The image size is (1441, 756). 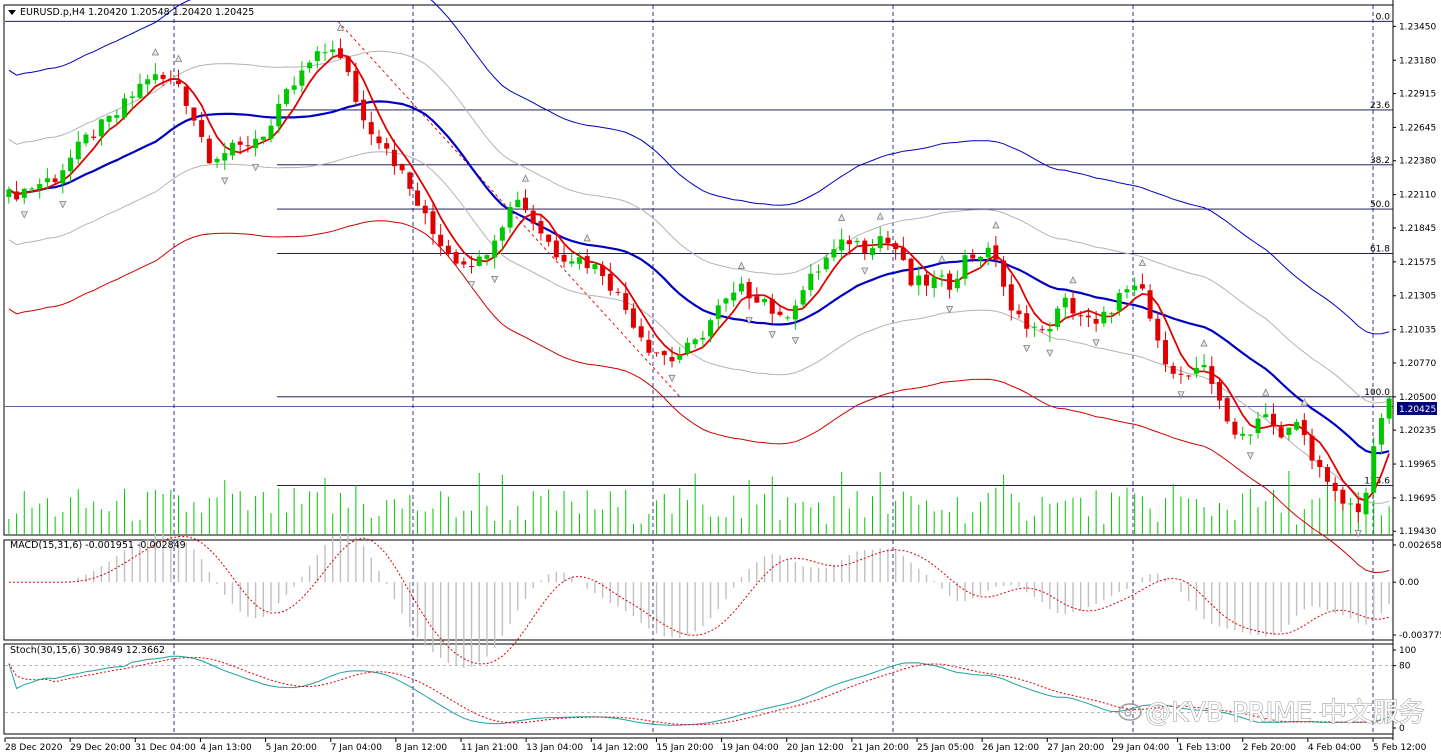 What do you see at coordinates (1417, 532) in the screenshot?
I see `price-tick-label: 1.19430` at bounding box center [1417, 532].